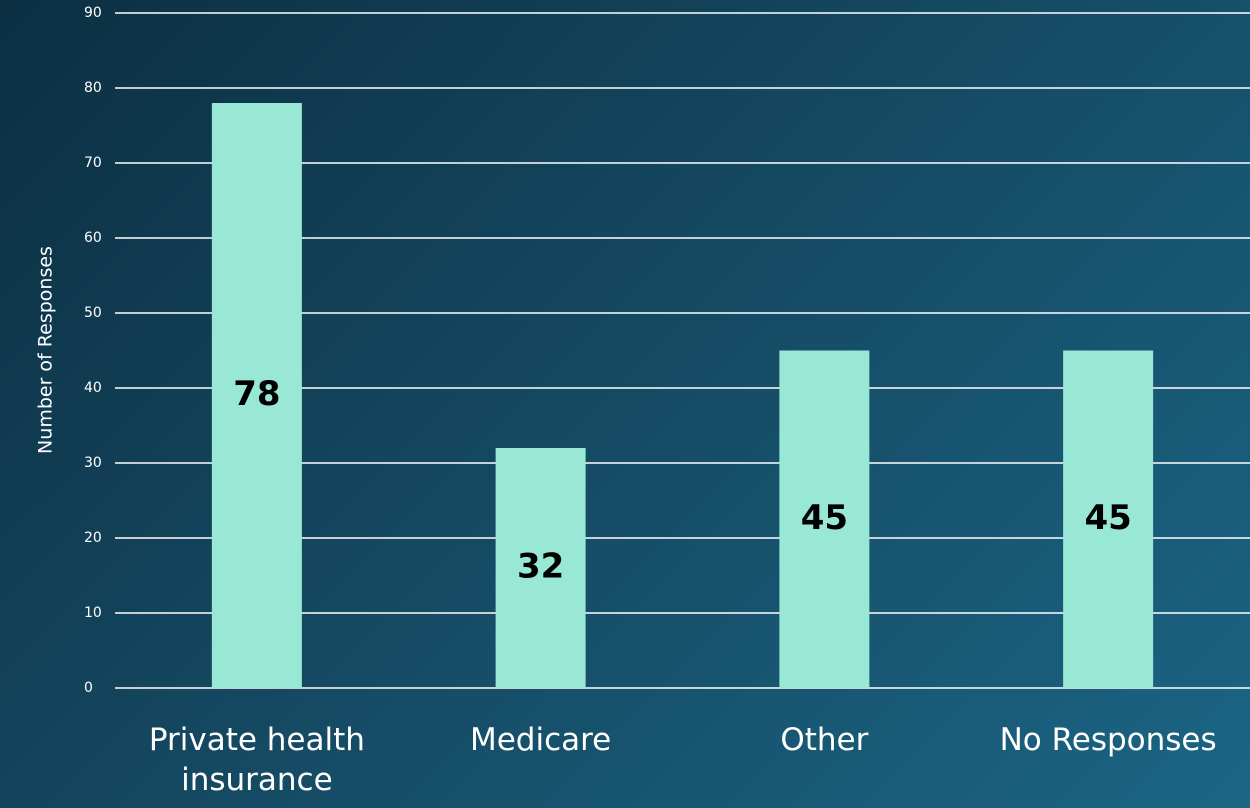 The height and width of the screenshot is (808, 1250). What do you see at coordinates (88, 688) in the screenshot?
I see `y-tick-label: 0` at bounding box center [88, 688].